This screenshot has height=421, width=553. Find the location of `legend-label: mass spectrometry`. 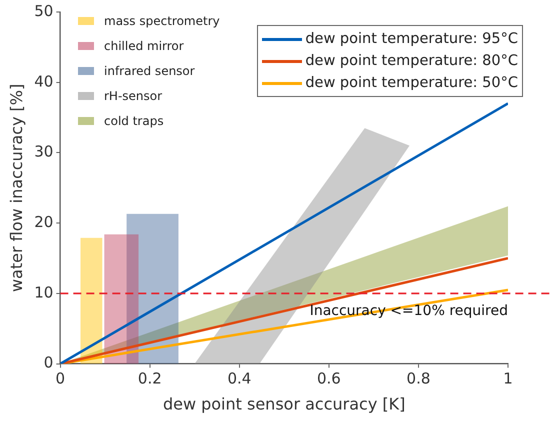

legend-label: mass spectrometry is located at coordinates (162, 21).